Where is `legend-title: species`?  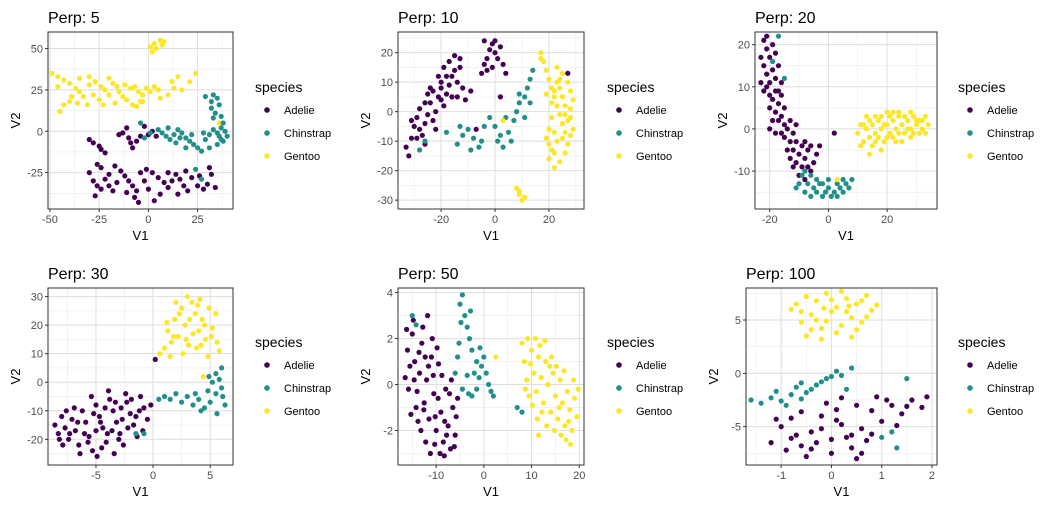
legend-title: species is located at coordinates (981, 342).